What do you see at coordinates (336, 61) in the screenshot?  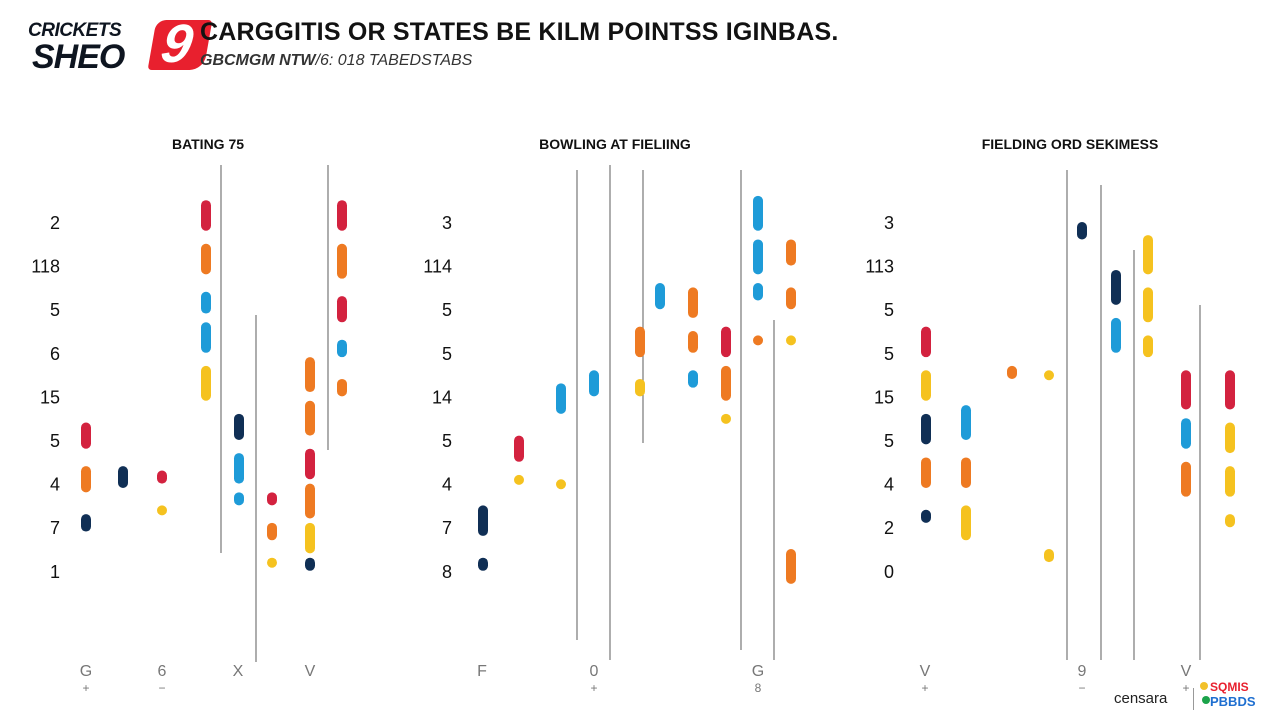 I see `page-subtitle: GBCMGM NTW/6: 018 TABEDSTABS` at bounding box center [336, 61].